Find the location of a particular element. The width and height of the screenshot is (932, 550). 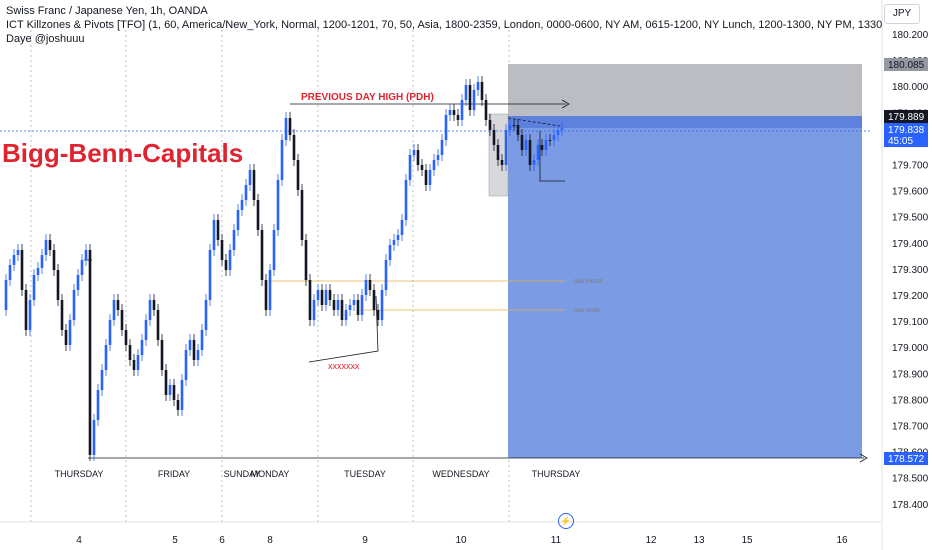

price-tick-label: 178.700 is located at coordinates (910, 427).